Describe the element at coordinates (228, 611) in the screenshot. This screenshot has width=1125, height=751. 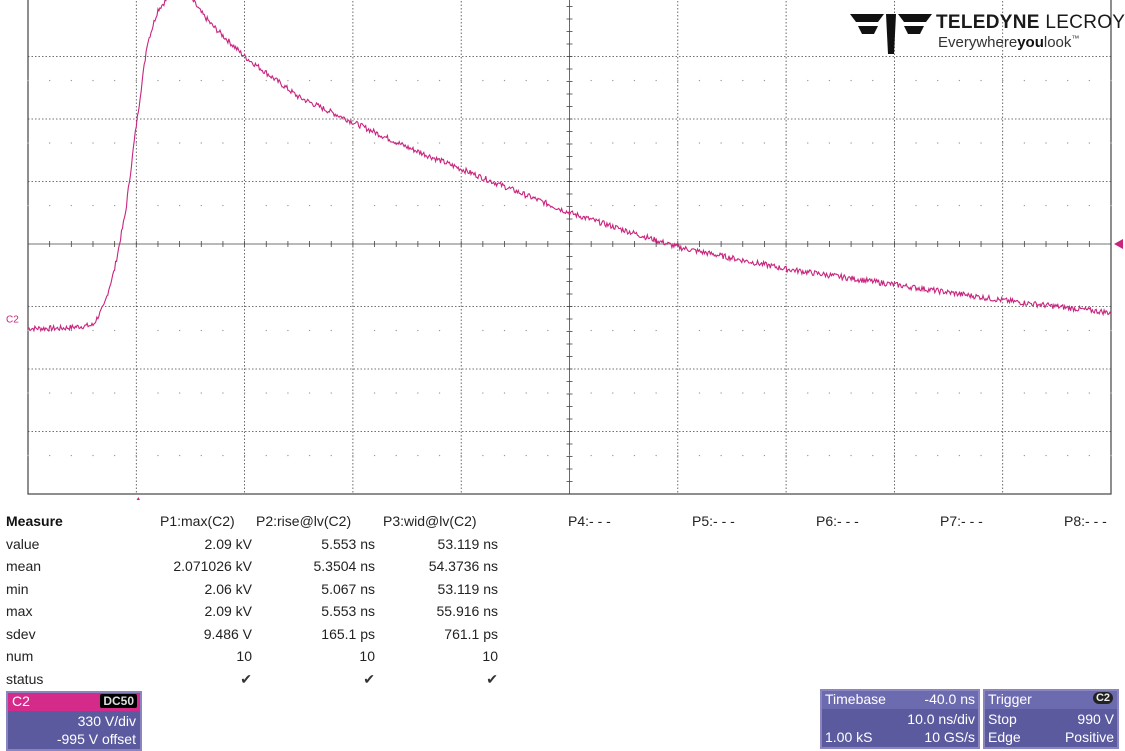
I see `measure-p1-max: 2.09 kV` at that location.